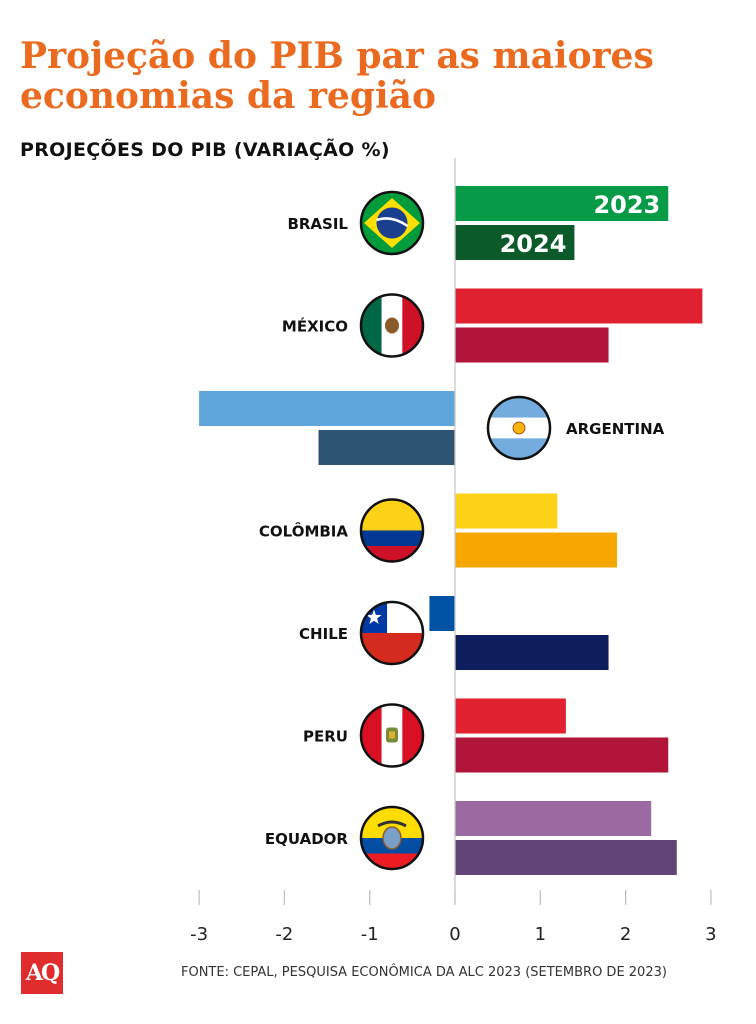 The height and width of the screenshot is (1024, 756). Describe the element at coordinates (317, 224) in the screenshot. I see `country-label: BRASIL` at that location.